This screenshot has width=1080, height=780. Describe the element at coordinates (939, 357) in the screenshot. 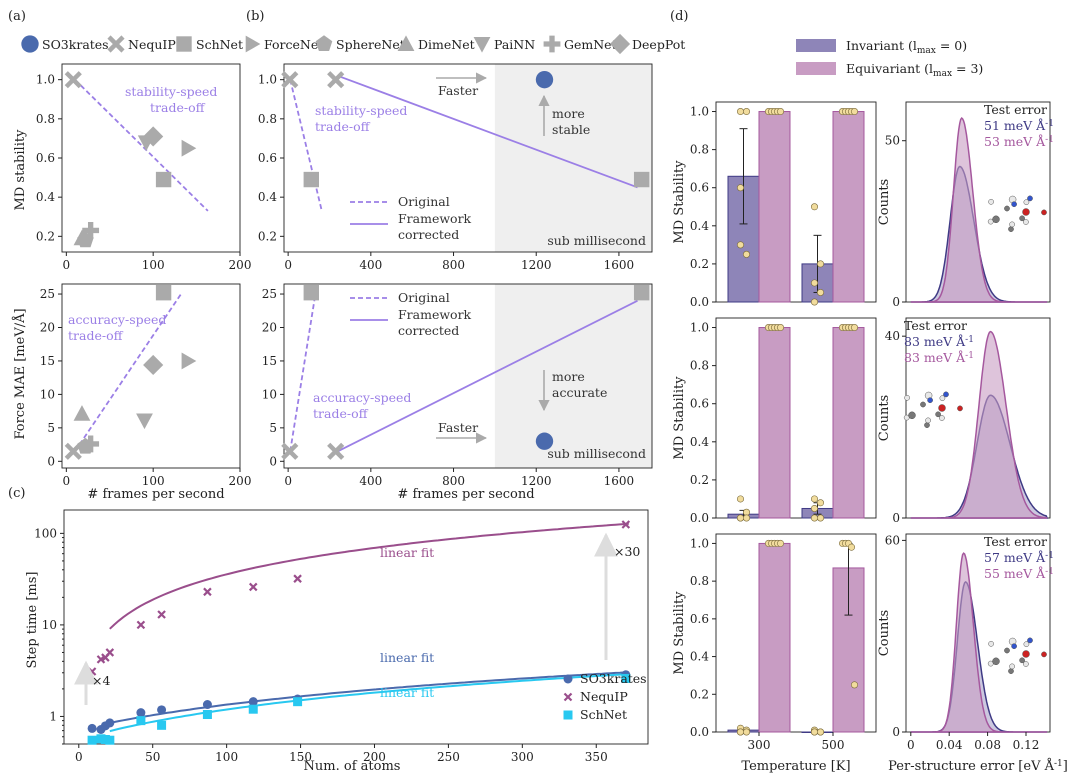

I see `test-error-equivariant: 83 meV Å-1` at that location.